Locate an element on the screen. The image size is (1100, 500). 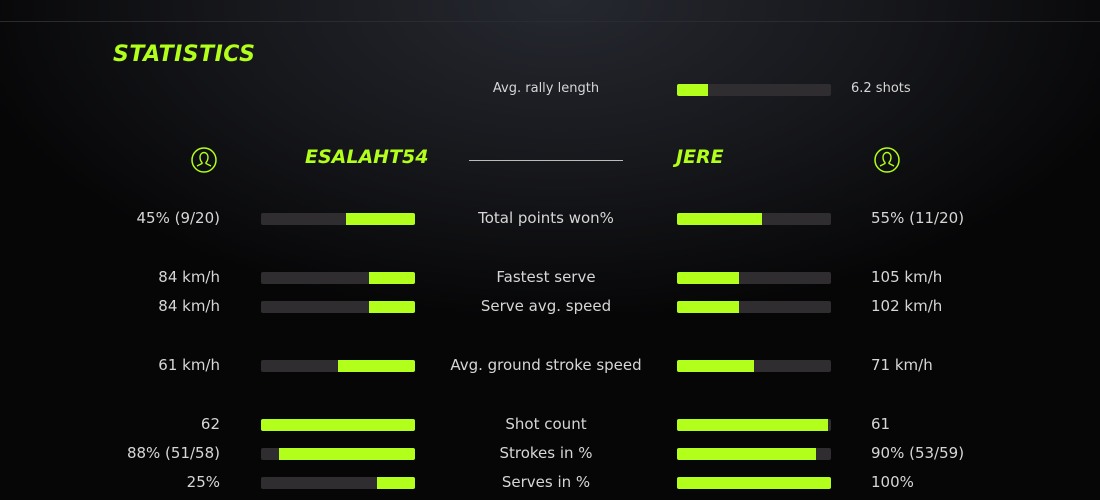
left-value: 88% (51/58) is located at coordinates (173, 453).